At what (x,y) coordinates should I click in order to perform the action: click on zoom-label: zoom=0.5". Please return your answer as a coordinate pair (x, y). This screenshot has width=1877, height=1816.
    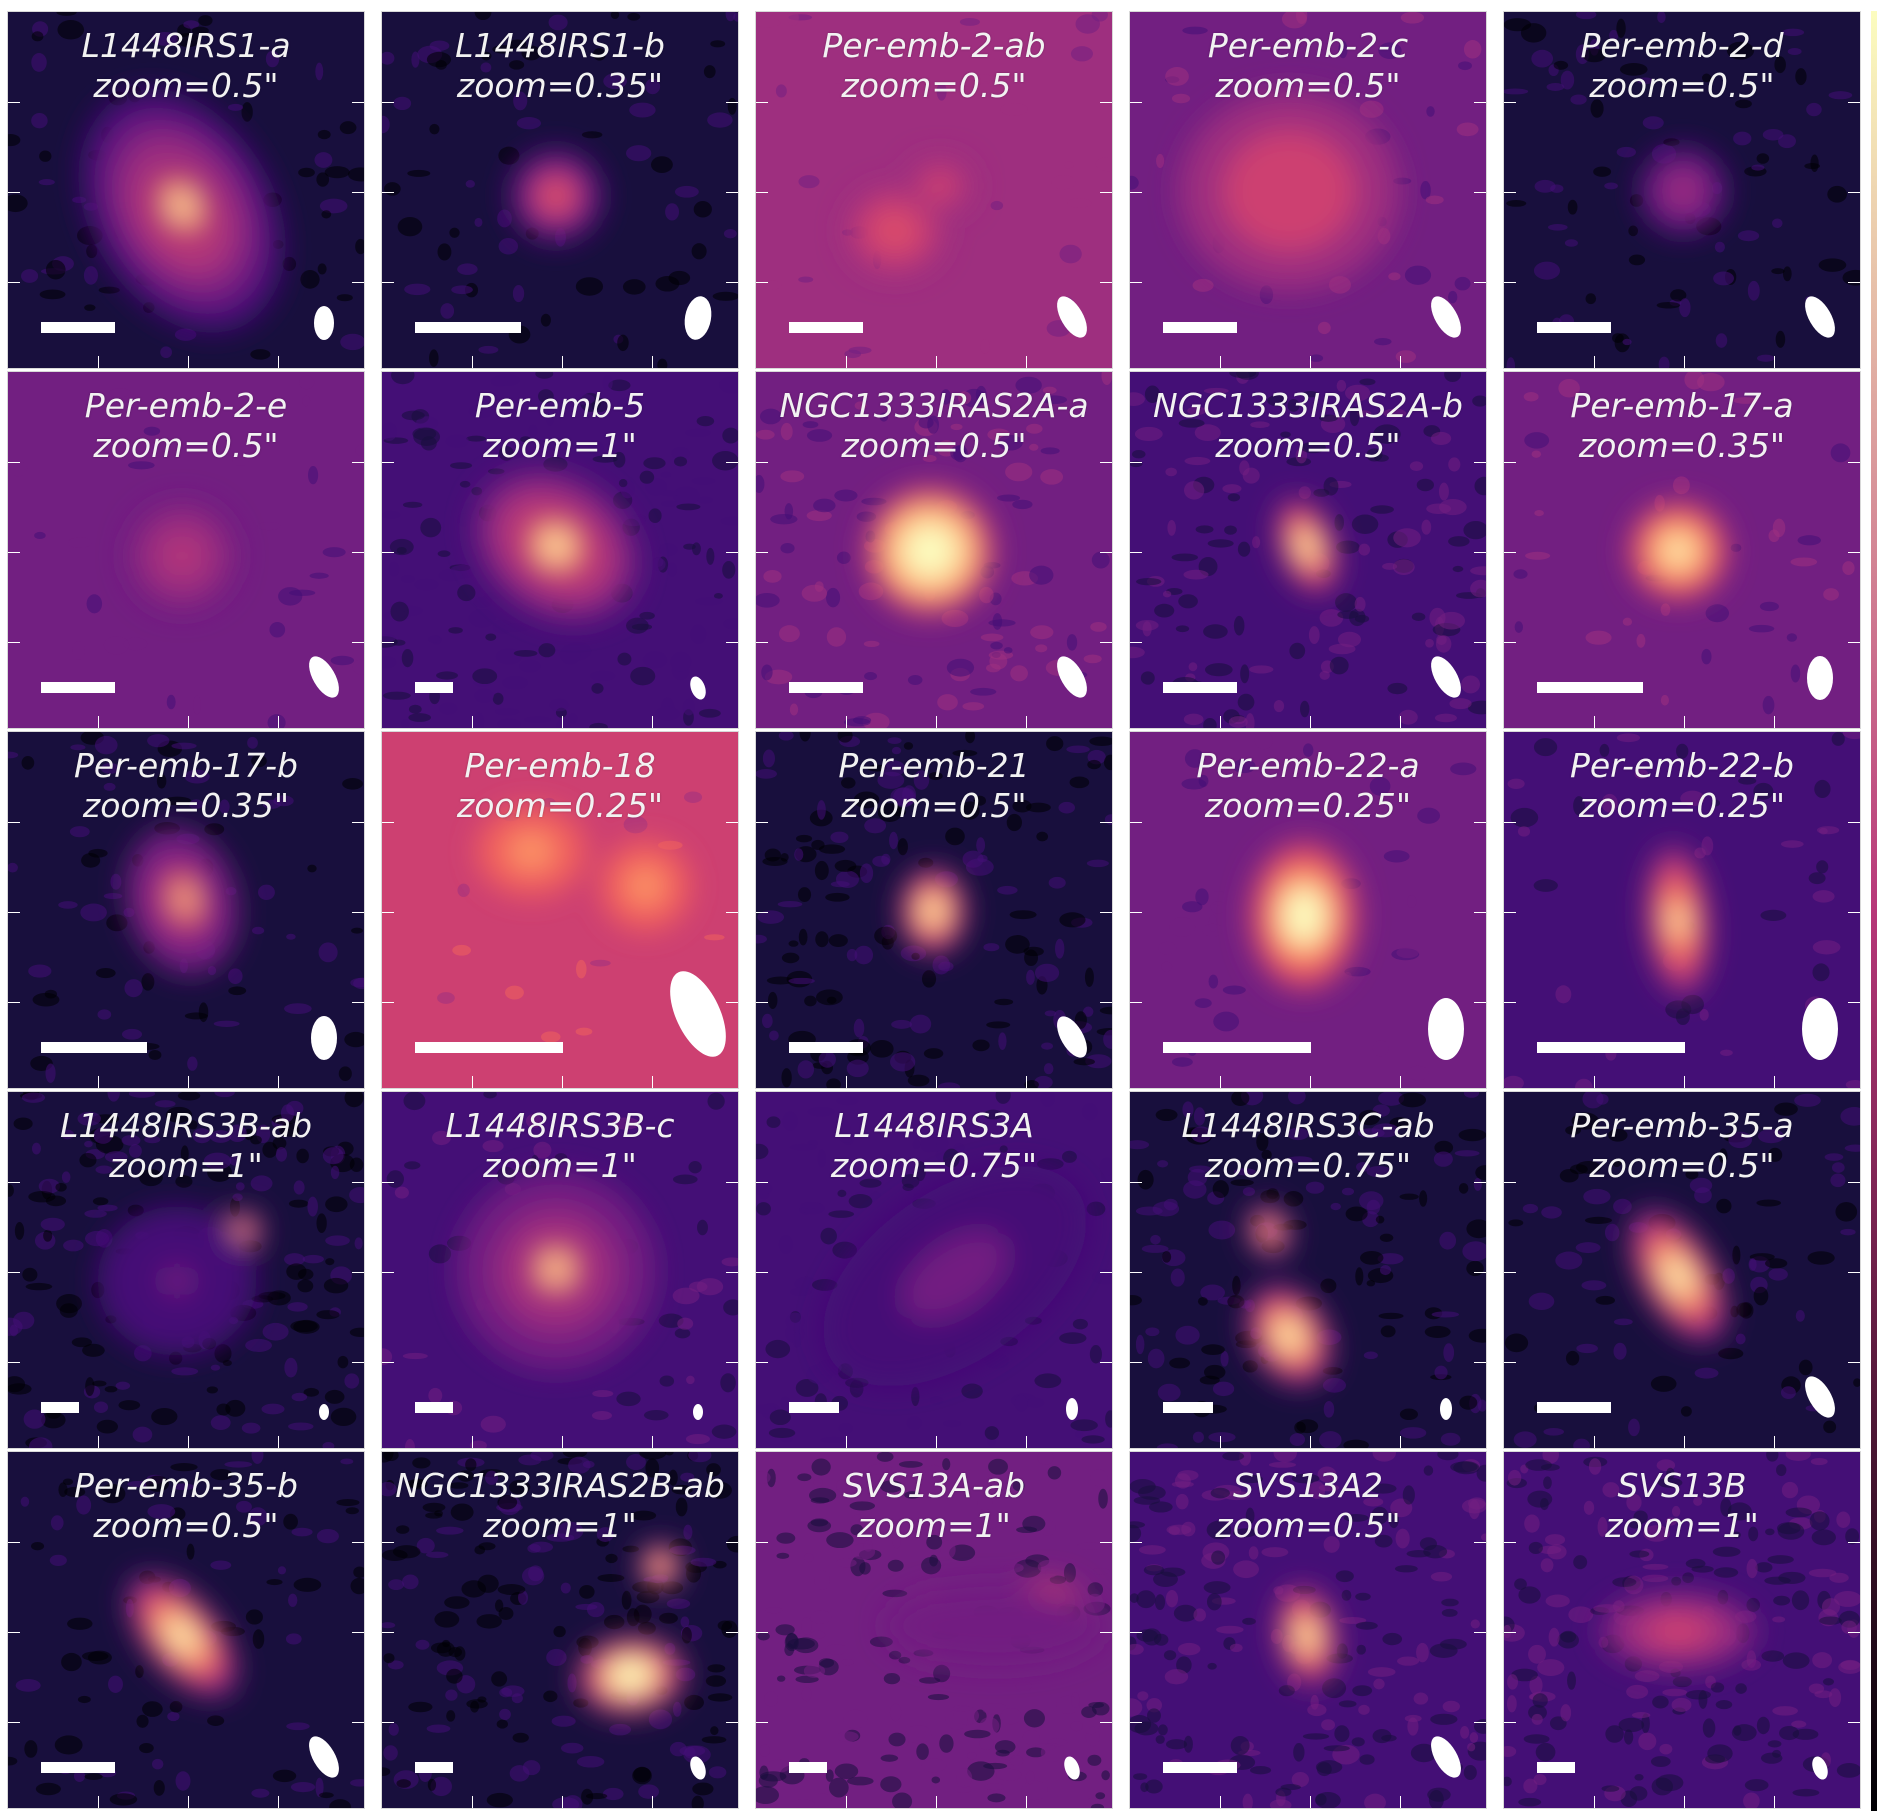
    Looking at the image, I should click on (1308, 446).